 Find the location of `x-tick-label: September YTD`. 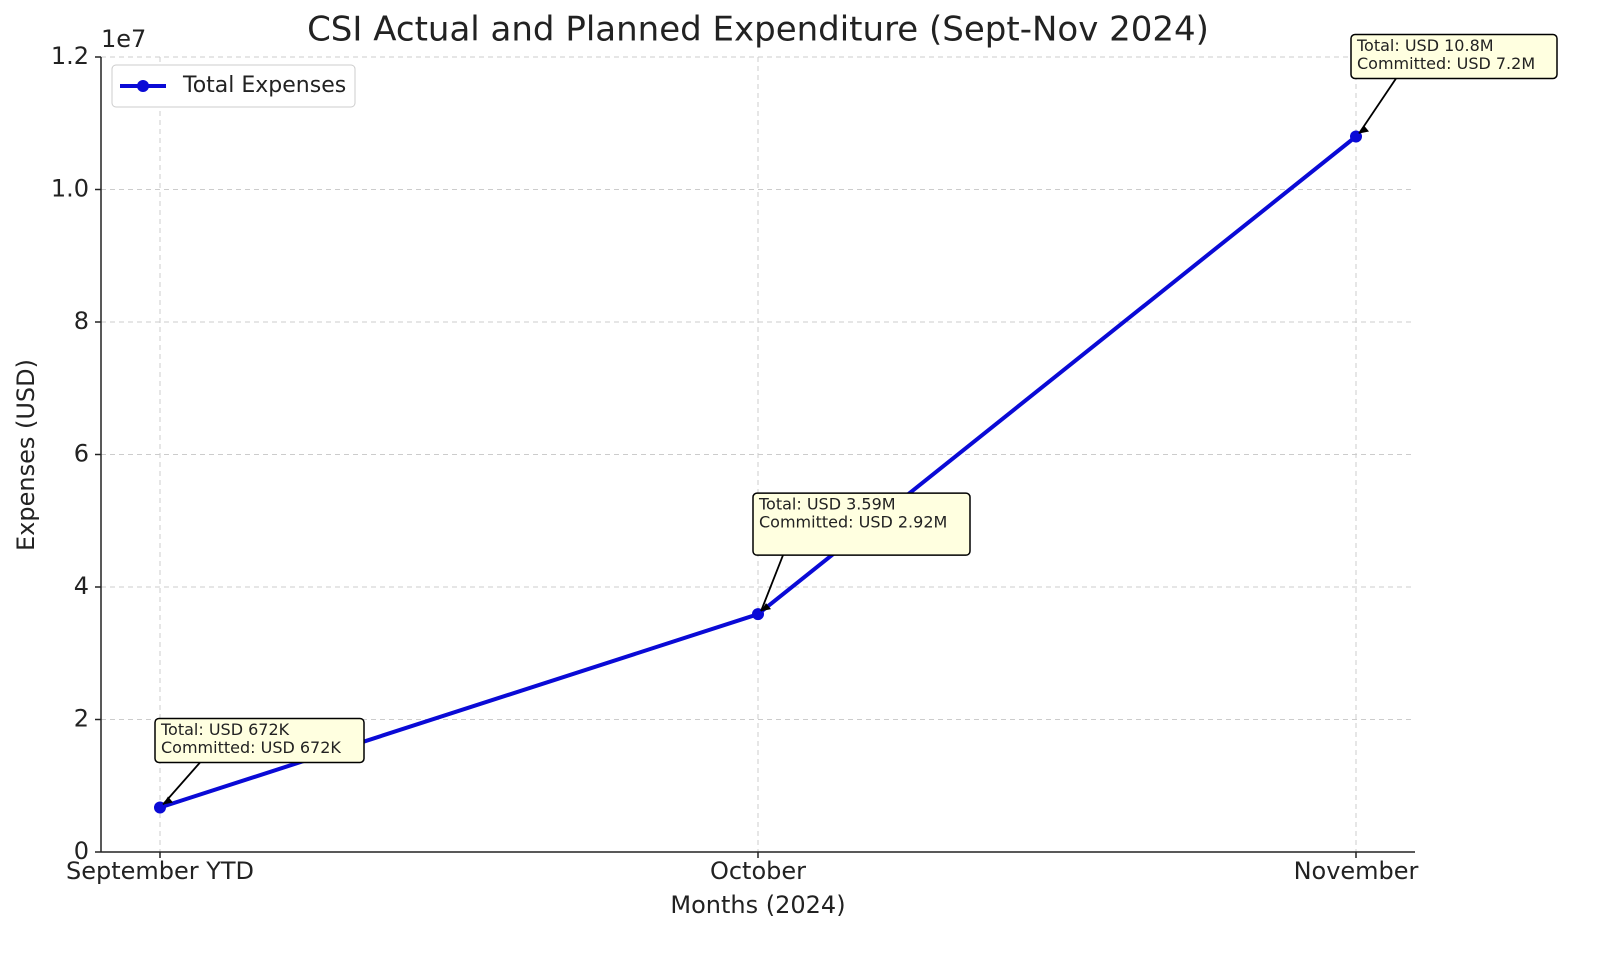

x-tick-label: September YTD is located at coordinates (160, 871).